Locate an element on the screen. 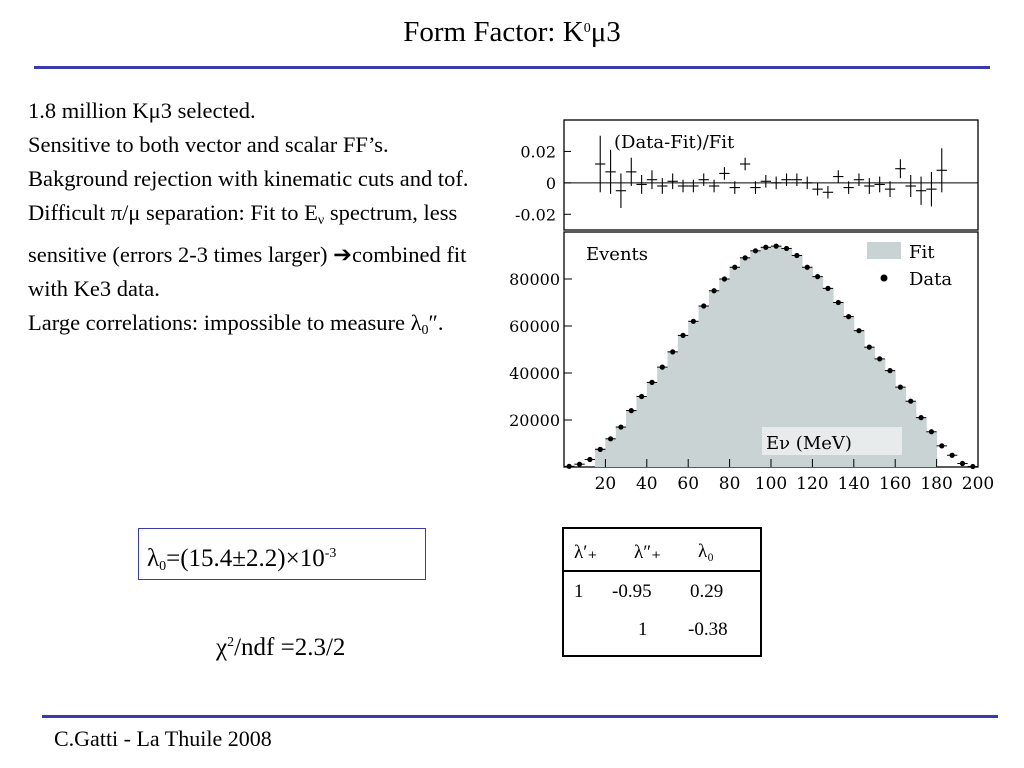 The image size is (1024, 768). x-tick-label: 80 is located at coordinates (730, 484).